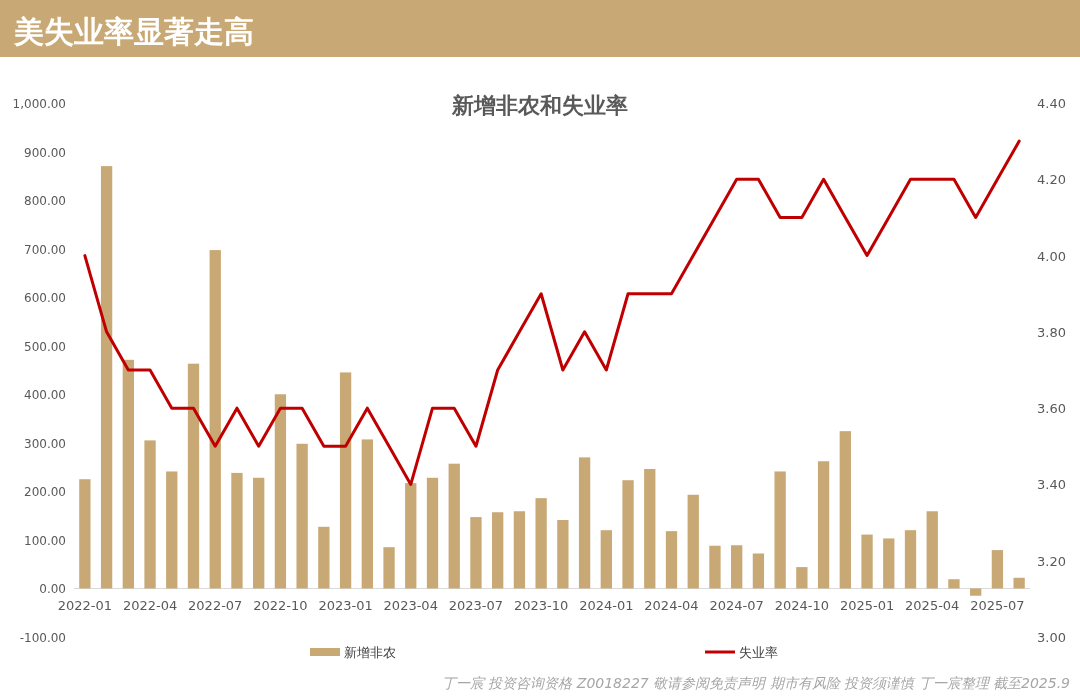  I want to click on legend-label: 失业率, so click(758, 652).